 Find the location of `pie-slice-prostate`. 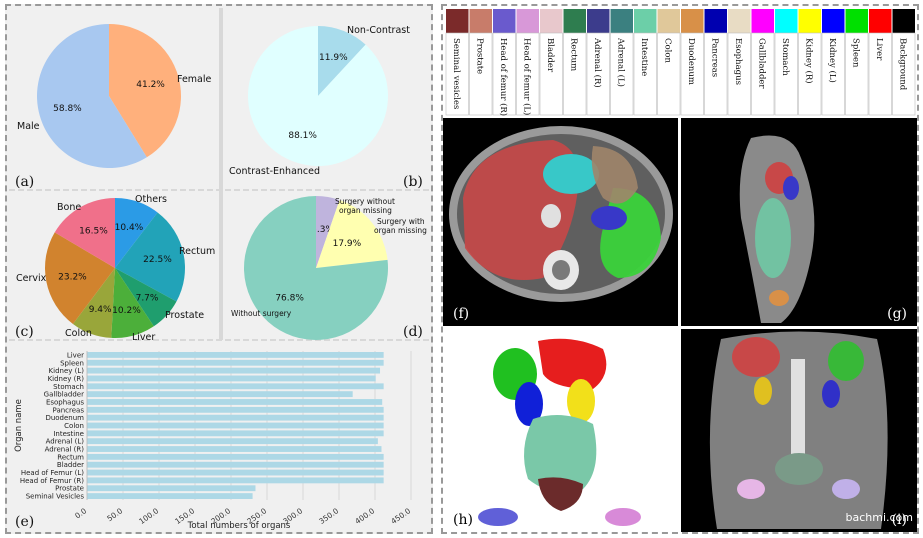

pie-slice-prostate is located at coordinates (146, 297).